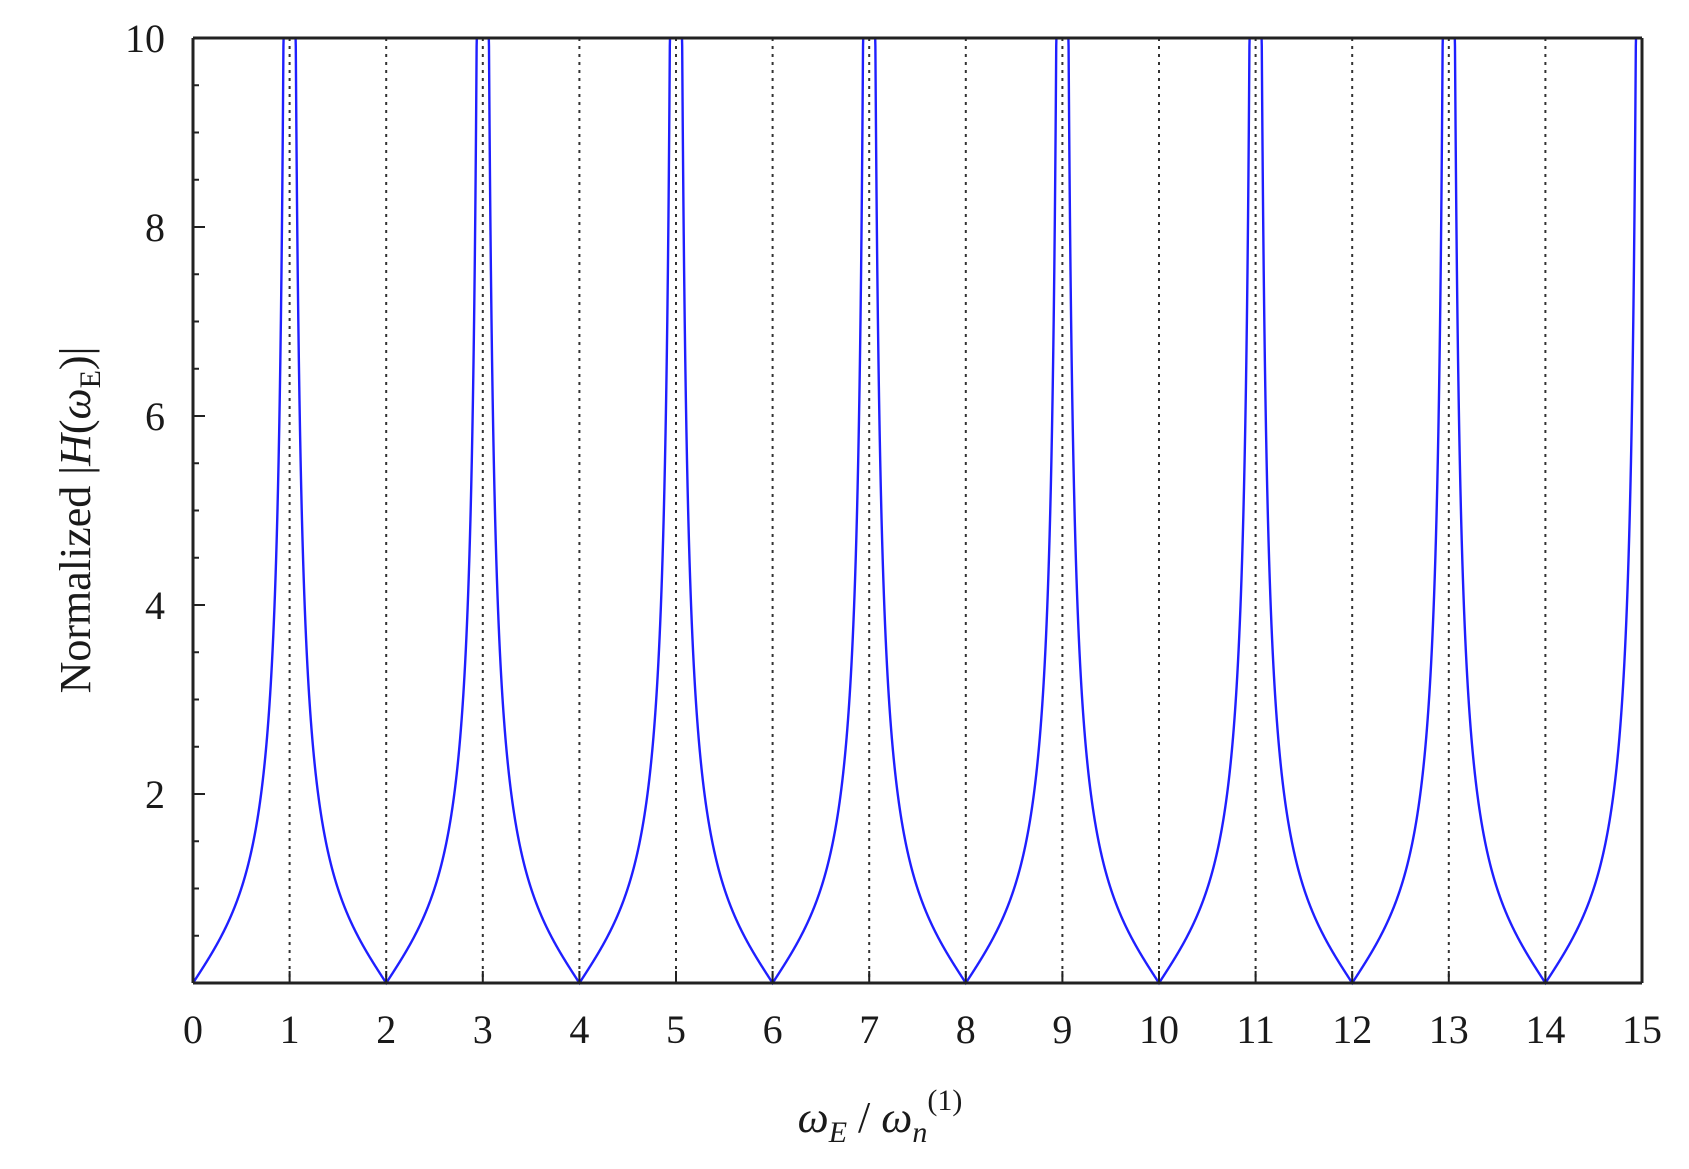  I want to click on y-tick-label: 2, so click(155, 794).